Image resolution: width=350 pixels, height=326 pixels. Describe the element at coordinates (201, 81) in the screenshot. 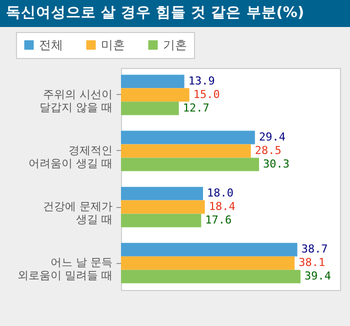

I see `data-label: 13.9` at that location.